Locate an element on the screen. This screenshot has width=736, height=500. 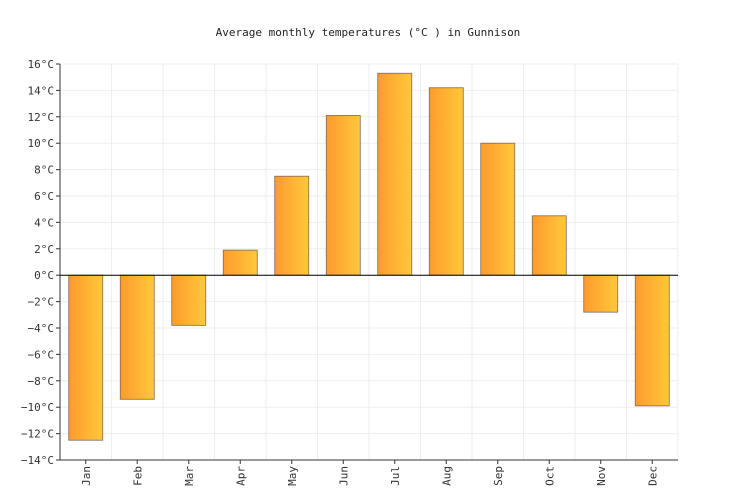
bar-aug is located at coordinates (446, 181).